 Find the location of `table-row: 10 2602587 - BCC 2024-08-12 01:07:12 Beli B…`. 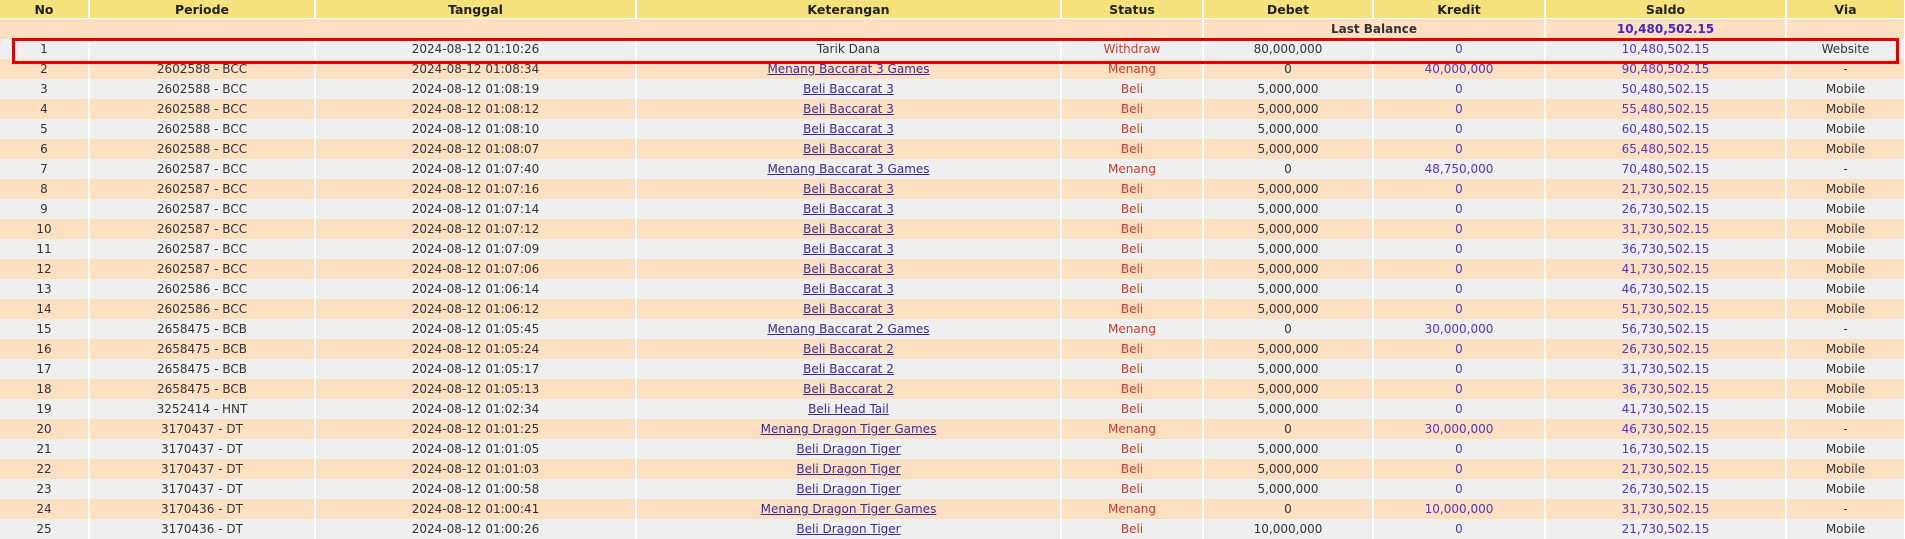

table-row: 10 2602587 - BCC 2024-08-12 01:07:12 Beli B… is located at coordinates (952, 229).